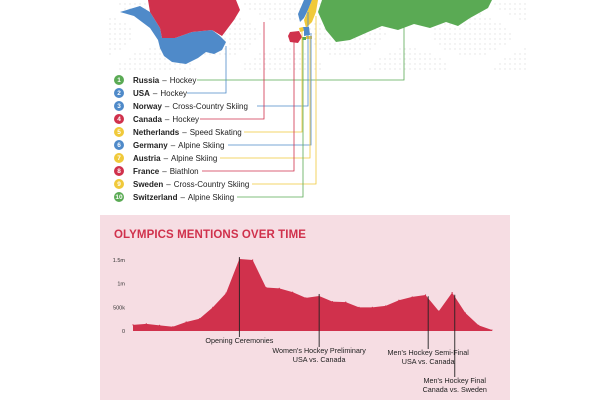 The image size is (610, 400). What do you see at coordinates (119, 145) in the screenshot?
I see `rank-badge: 6` at bounding box center [119, 145].